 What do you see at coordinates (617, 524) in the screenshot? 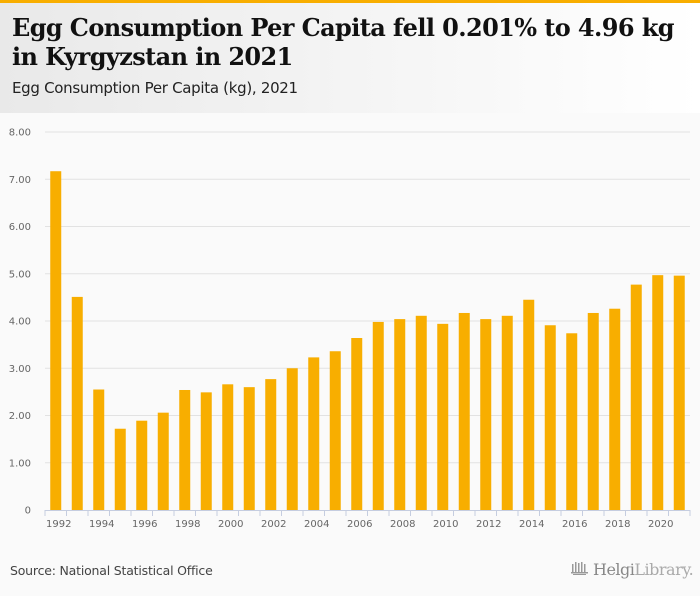
I see `x-tick-label: 2018` at bounding box center [617, 524].